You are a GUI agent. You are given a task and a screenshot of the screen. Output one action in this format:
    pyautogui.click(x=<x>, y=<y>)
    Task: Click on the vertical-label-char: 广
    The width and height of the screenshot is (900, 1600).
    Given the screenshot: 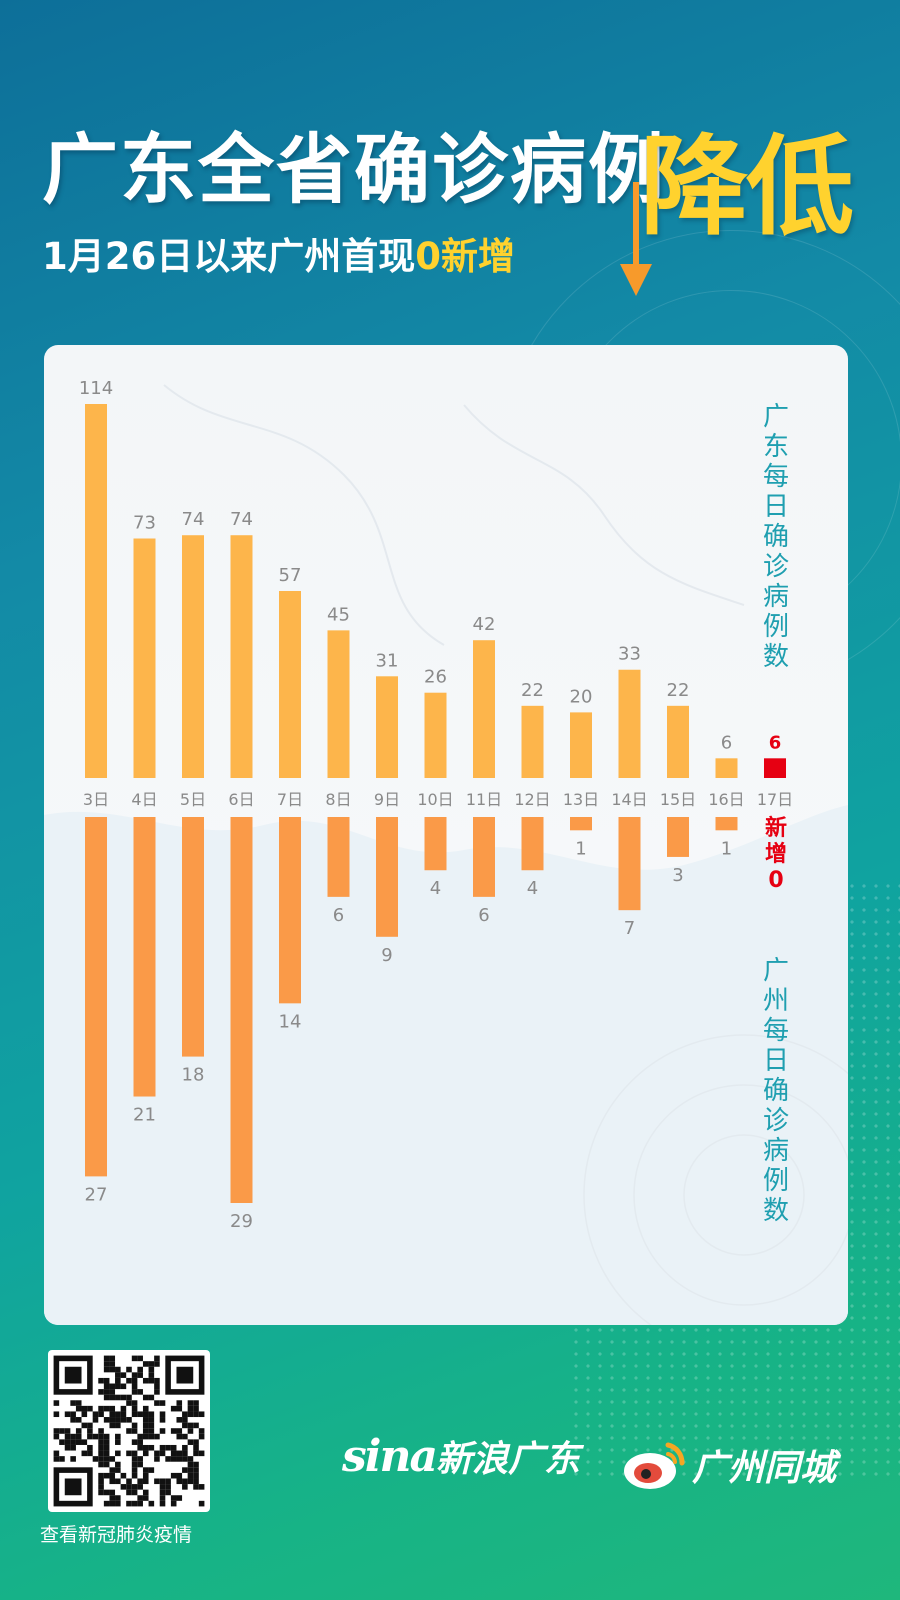 What is the action you would take?
    pyautogui.click(x=775, y=417)
    